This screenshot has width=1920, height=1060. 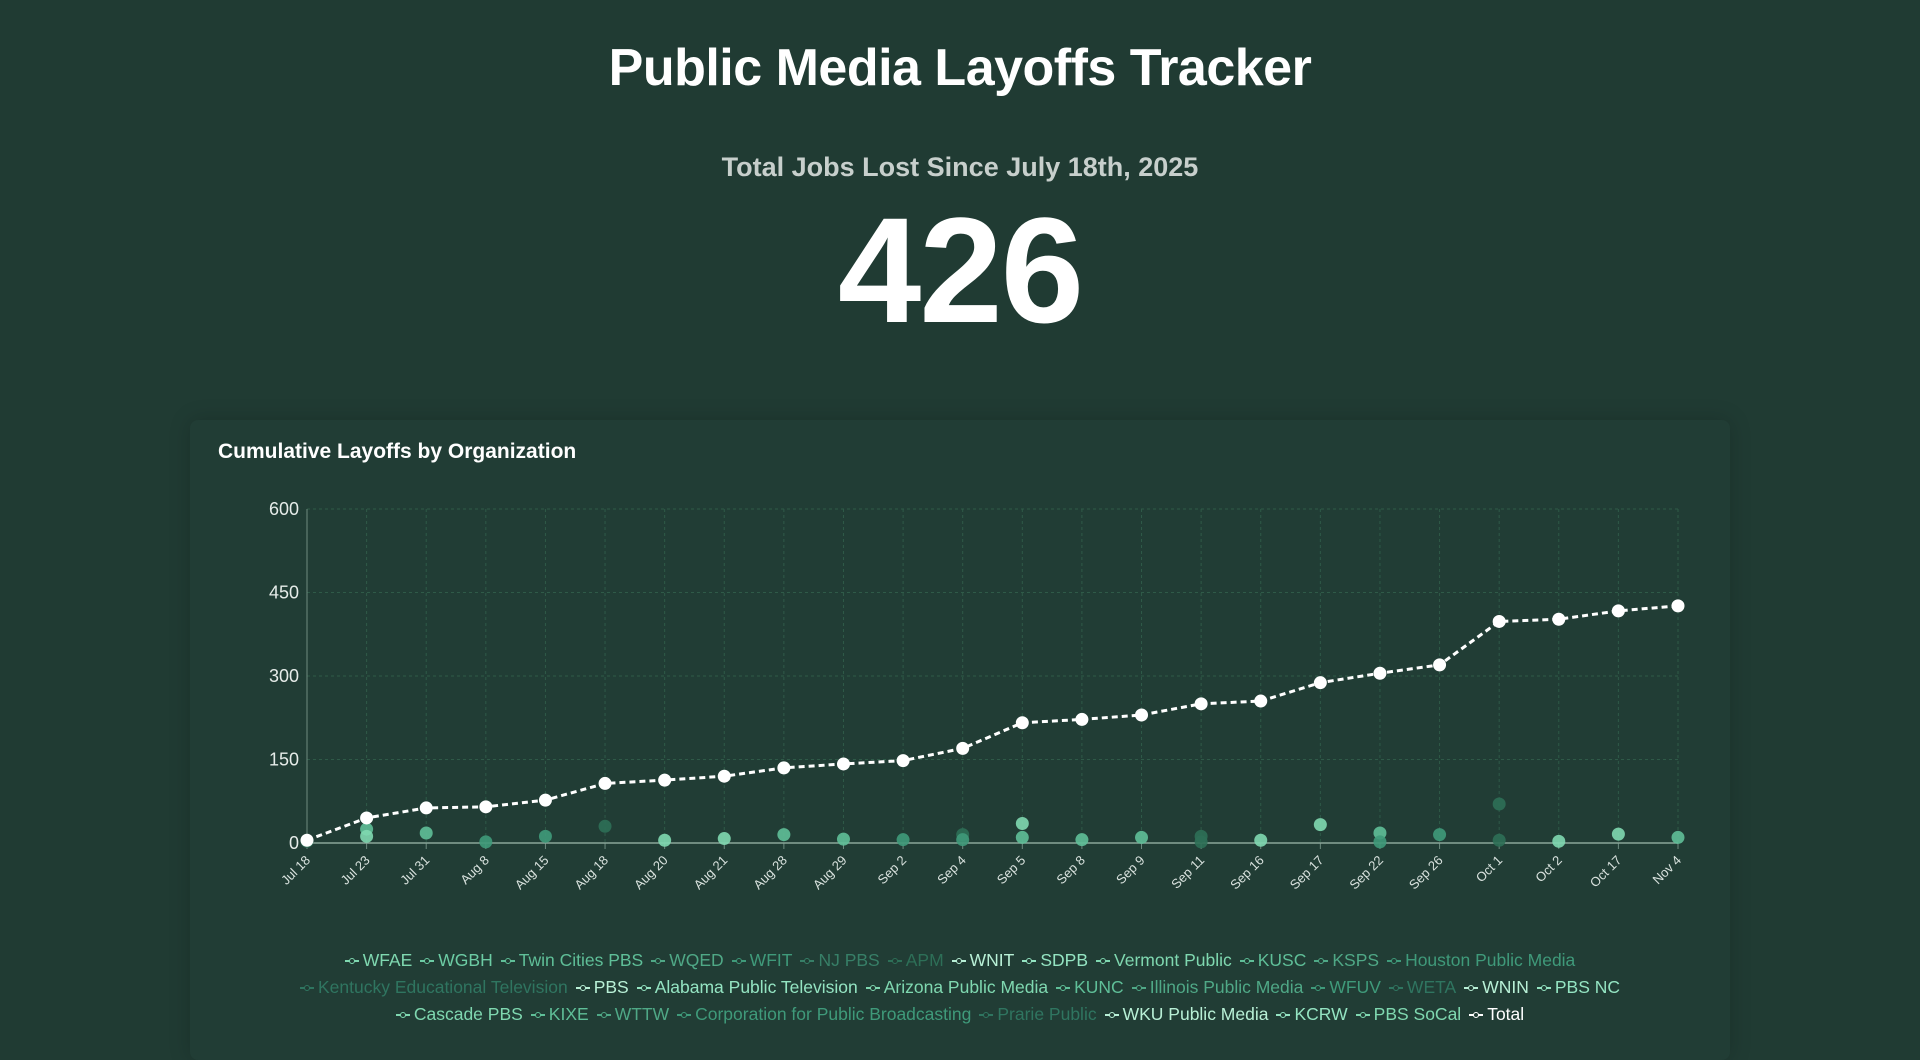 I want to click on x-tick-label: Sep 4, so click(x=951, y=870).